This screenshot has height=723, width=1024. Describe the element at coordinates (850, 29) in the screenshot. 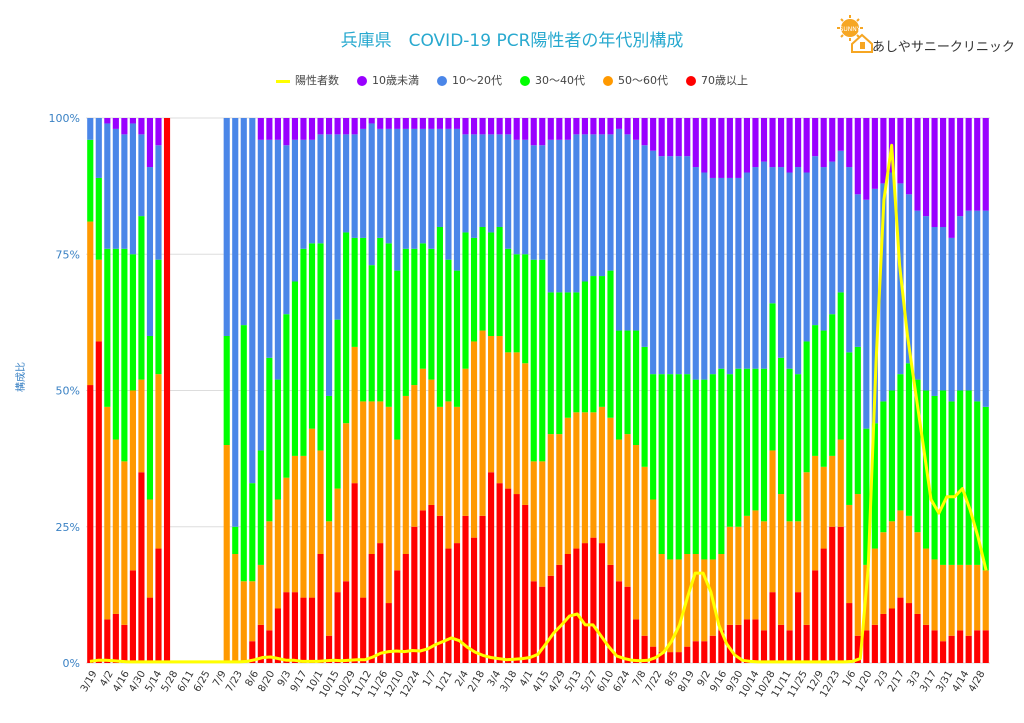

I see `logo-badge-text: SUNNY` at that location.